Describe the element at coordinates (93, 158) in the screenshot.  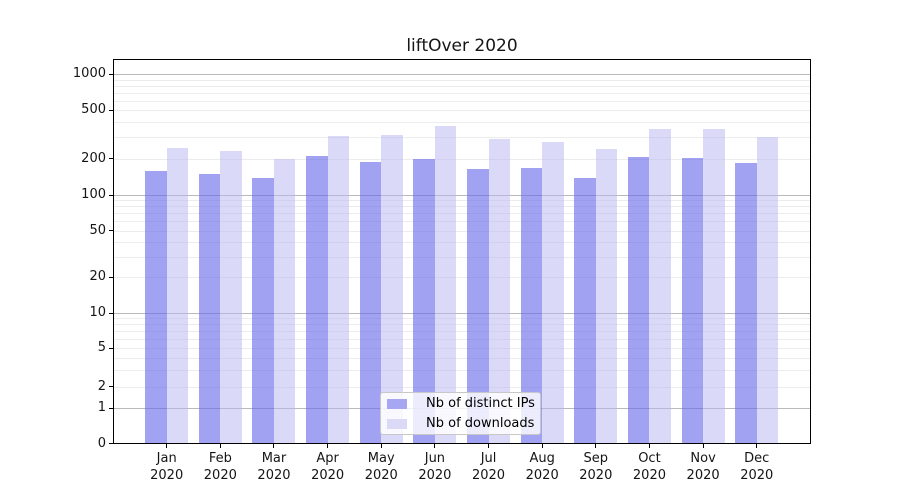
I see `y-tick-label: 200` at that location.